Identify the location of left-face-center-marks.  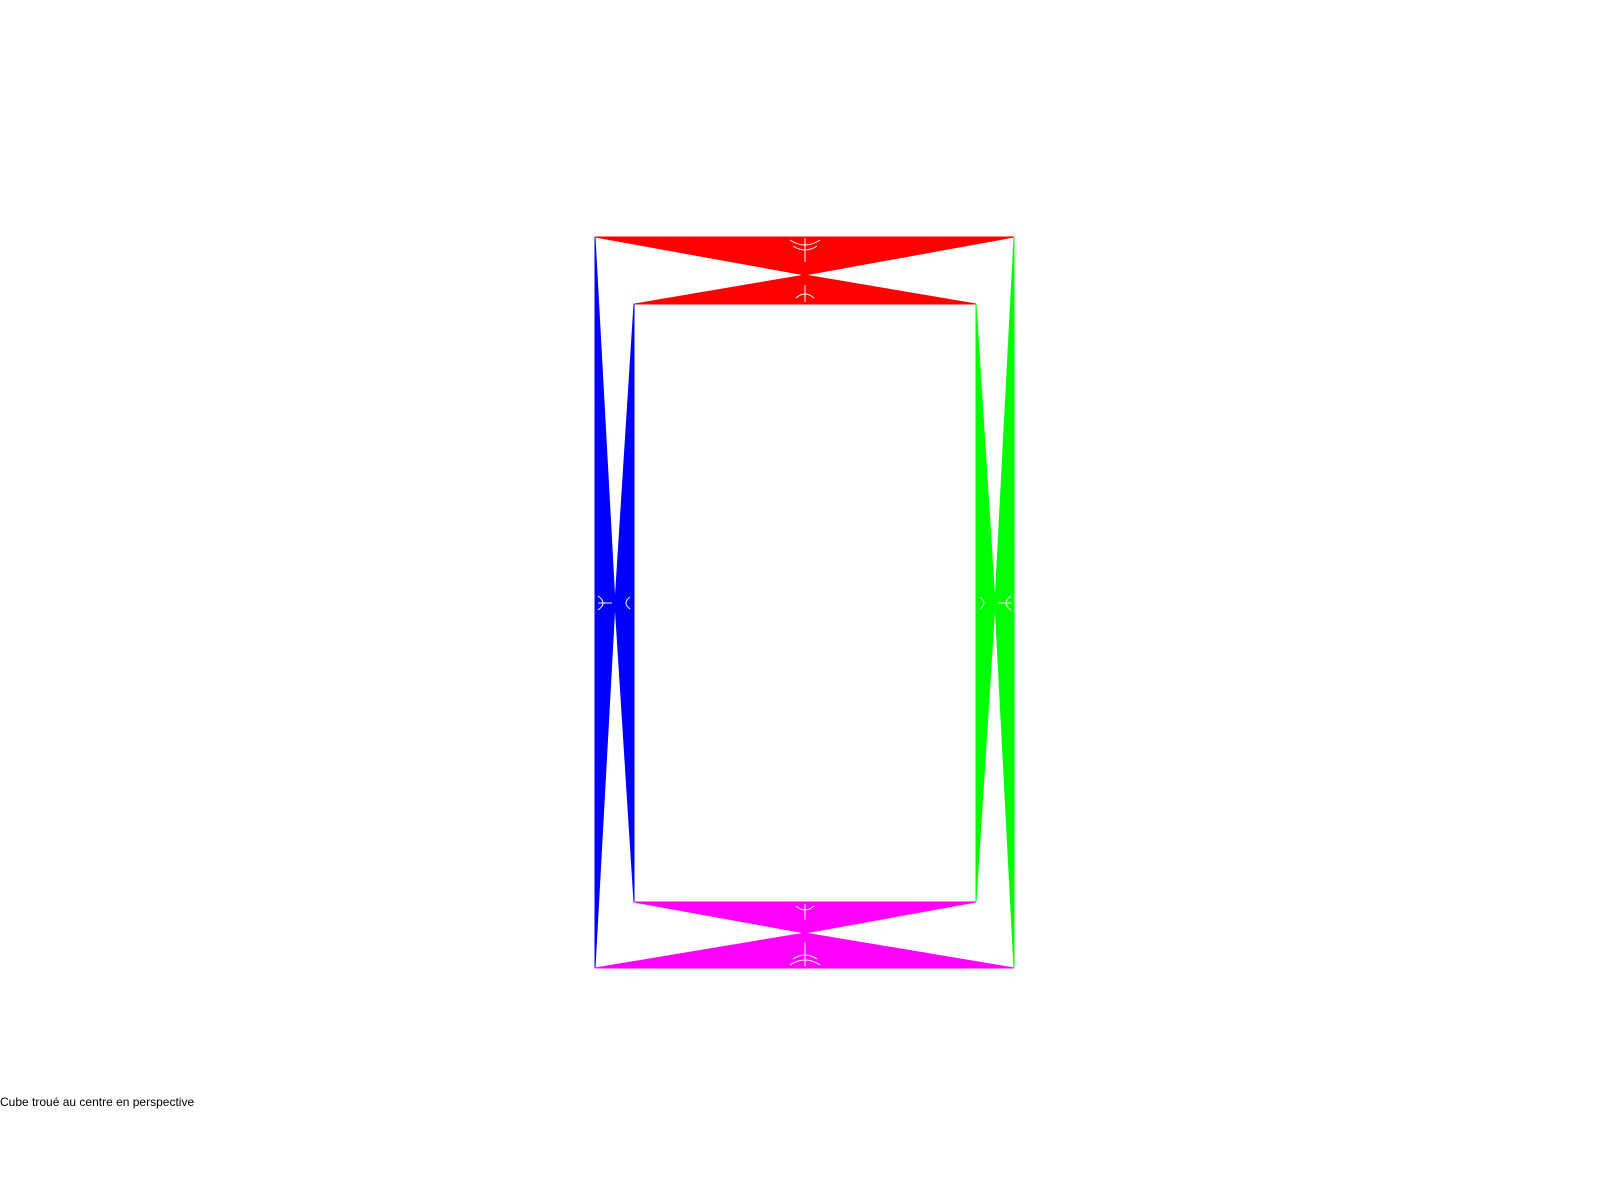
(614, 603).